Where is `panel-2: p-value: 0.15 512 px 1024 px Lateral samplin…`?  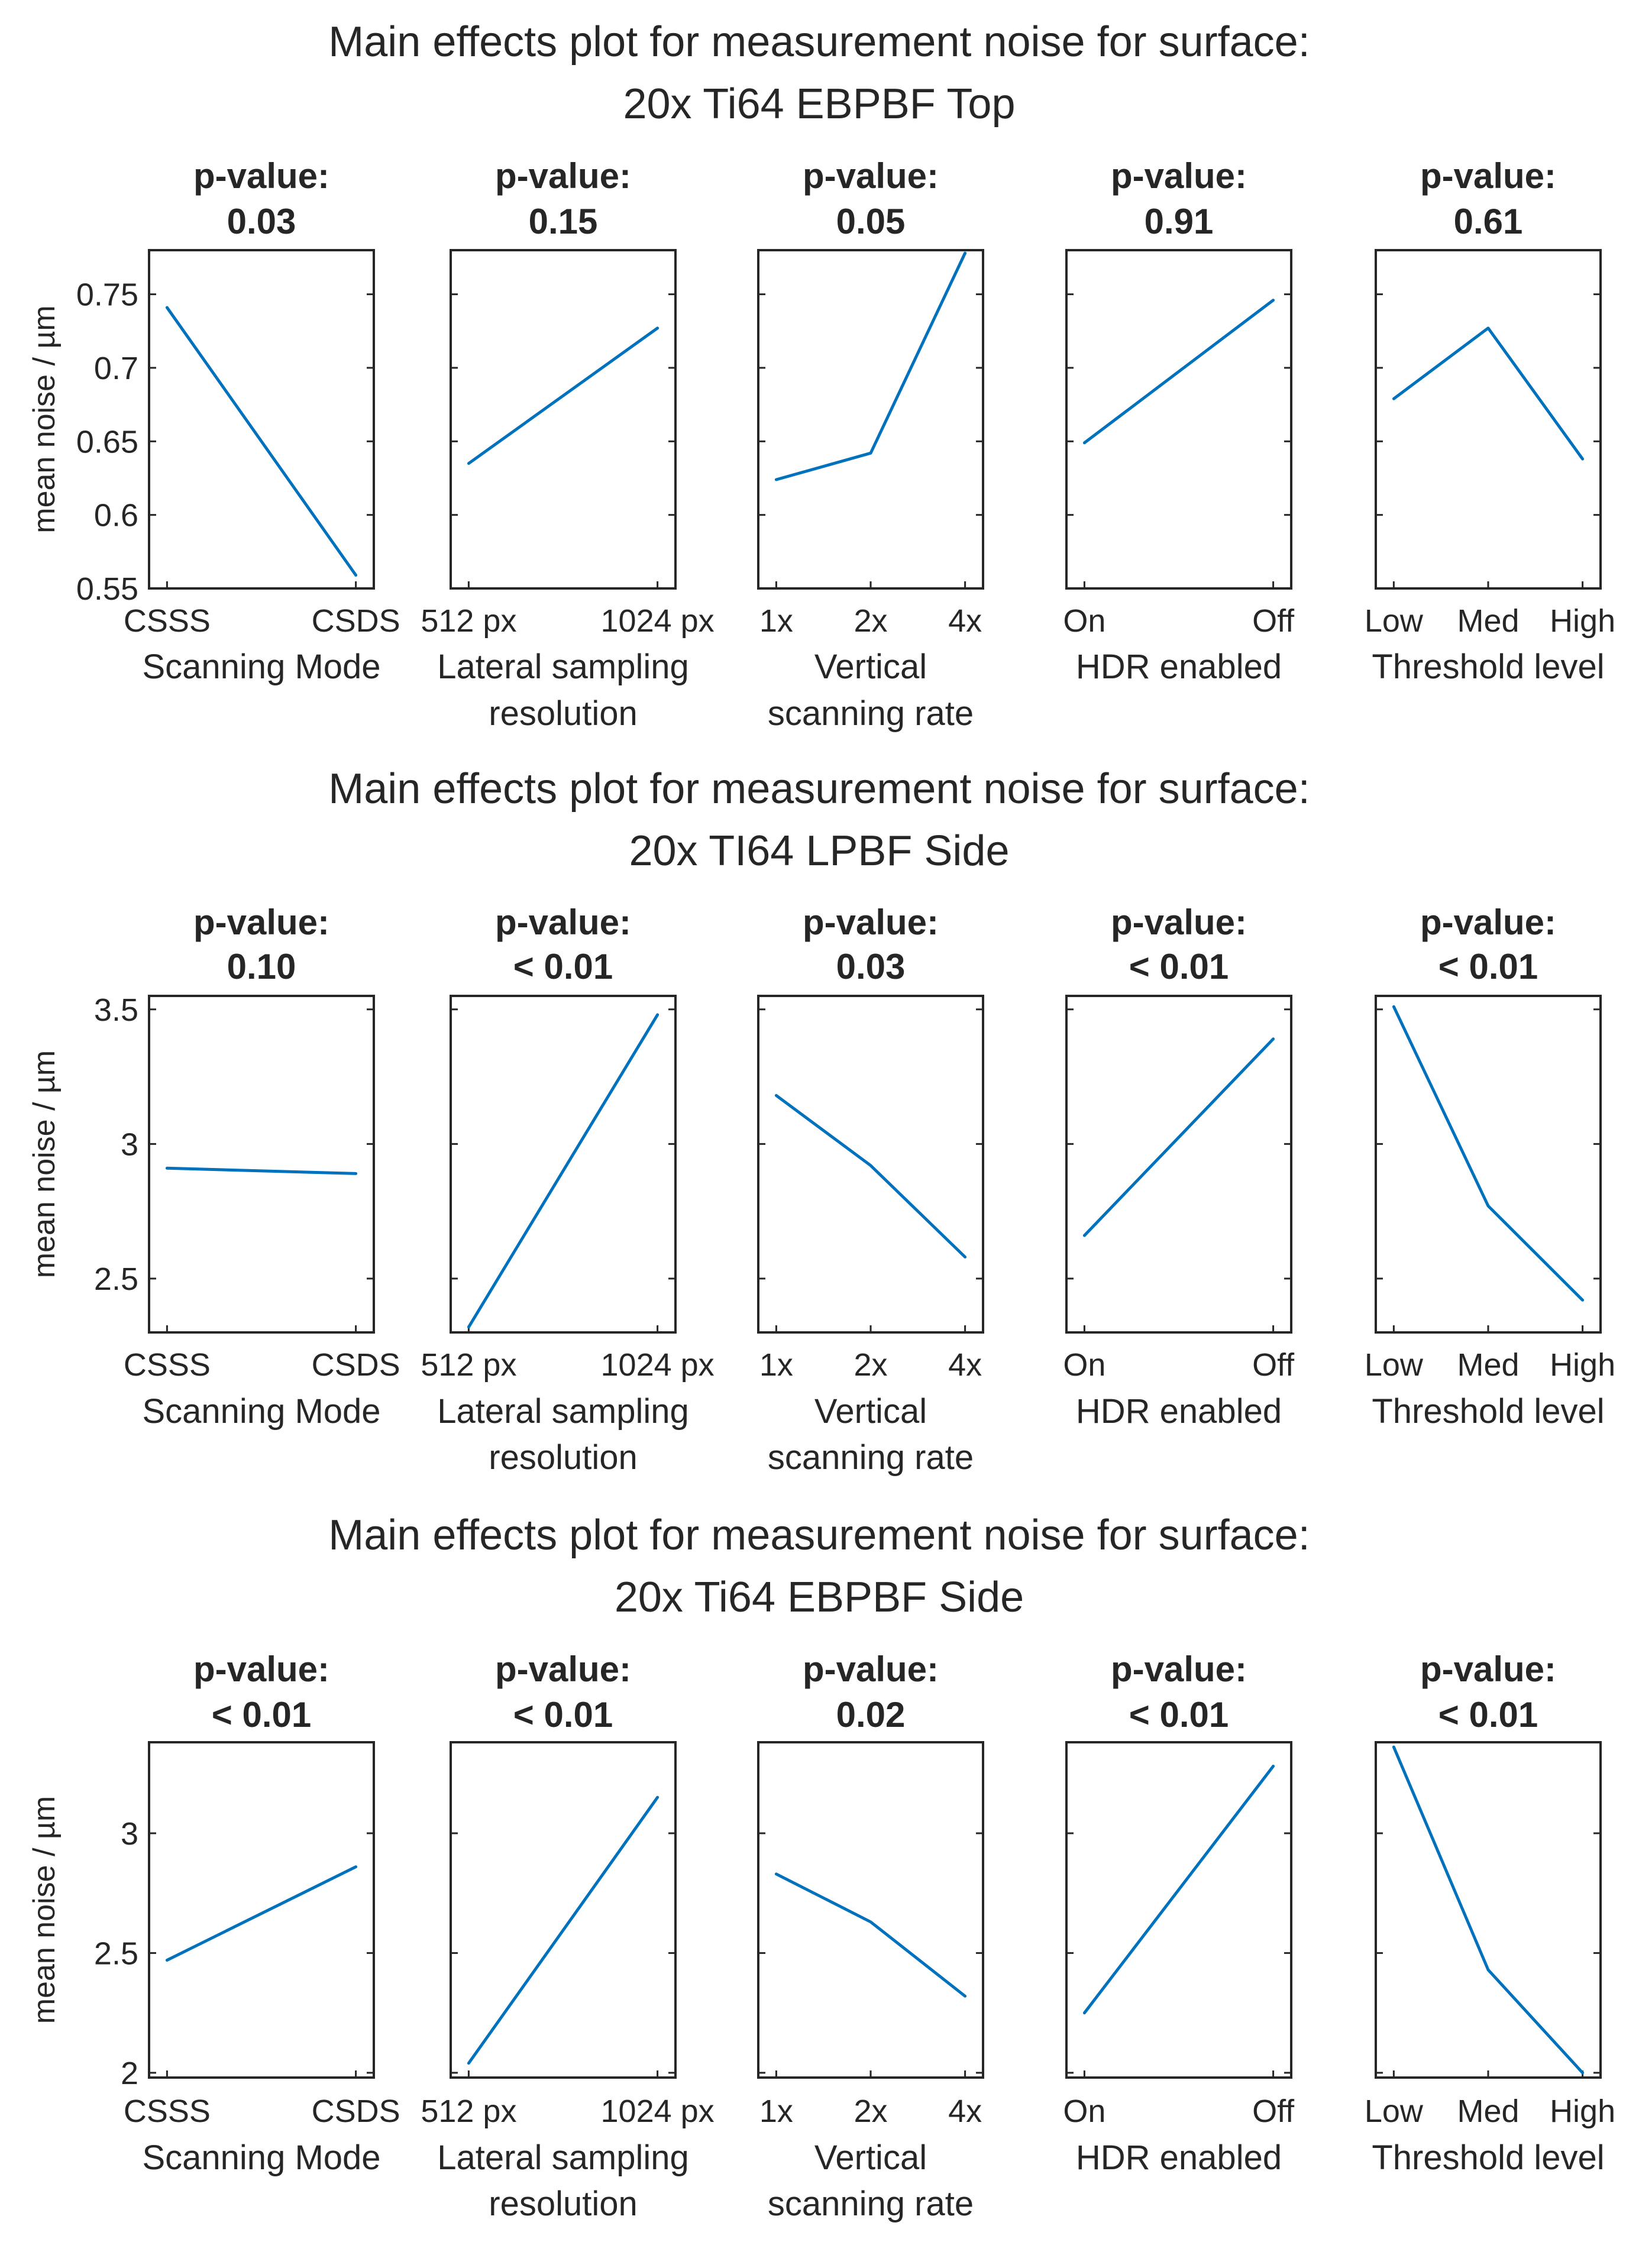
panel-2: p-value: 0.15 512 px 1024 px Lateral samplin… is located at coordinates (567, 444).